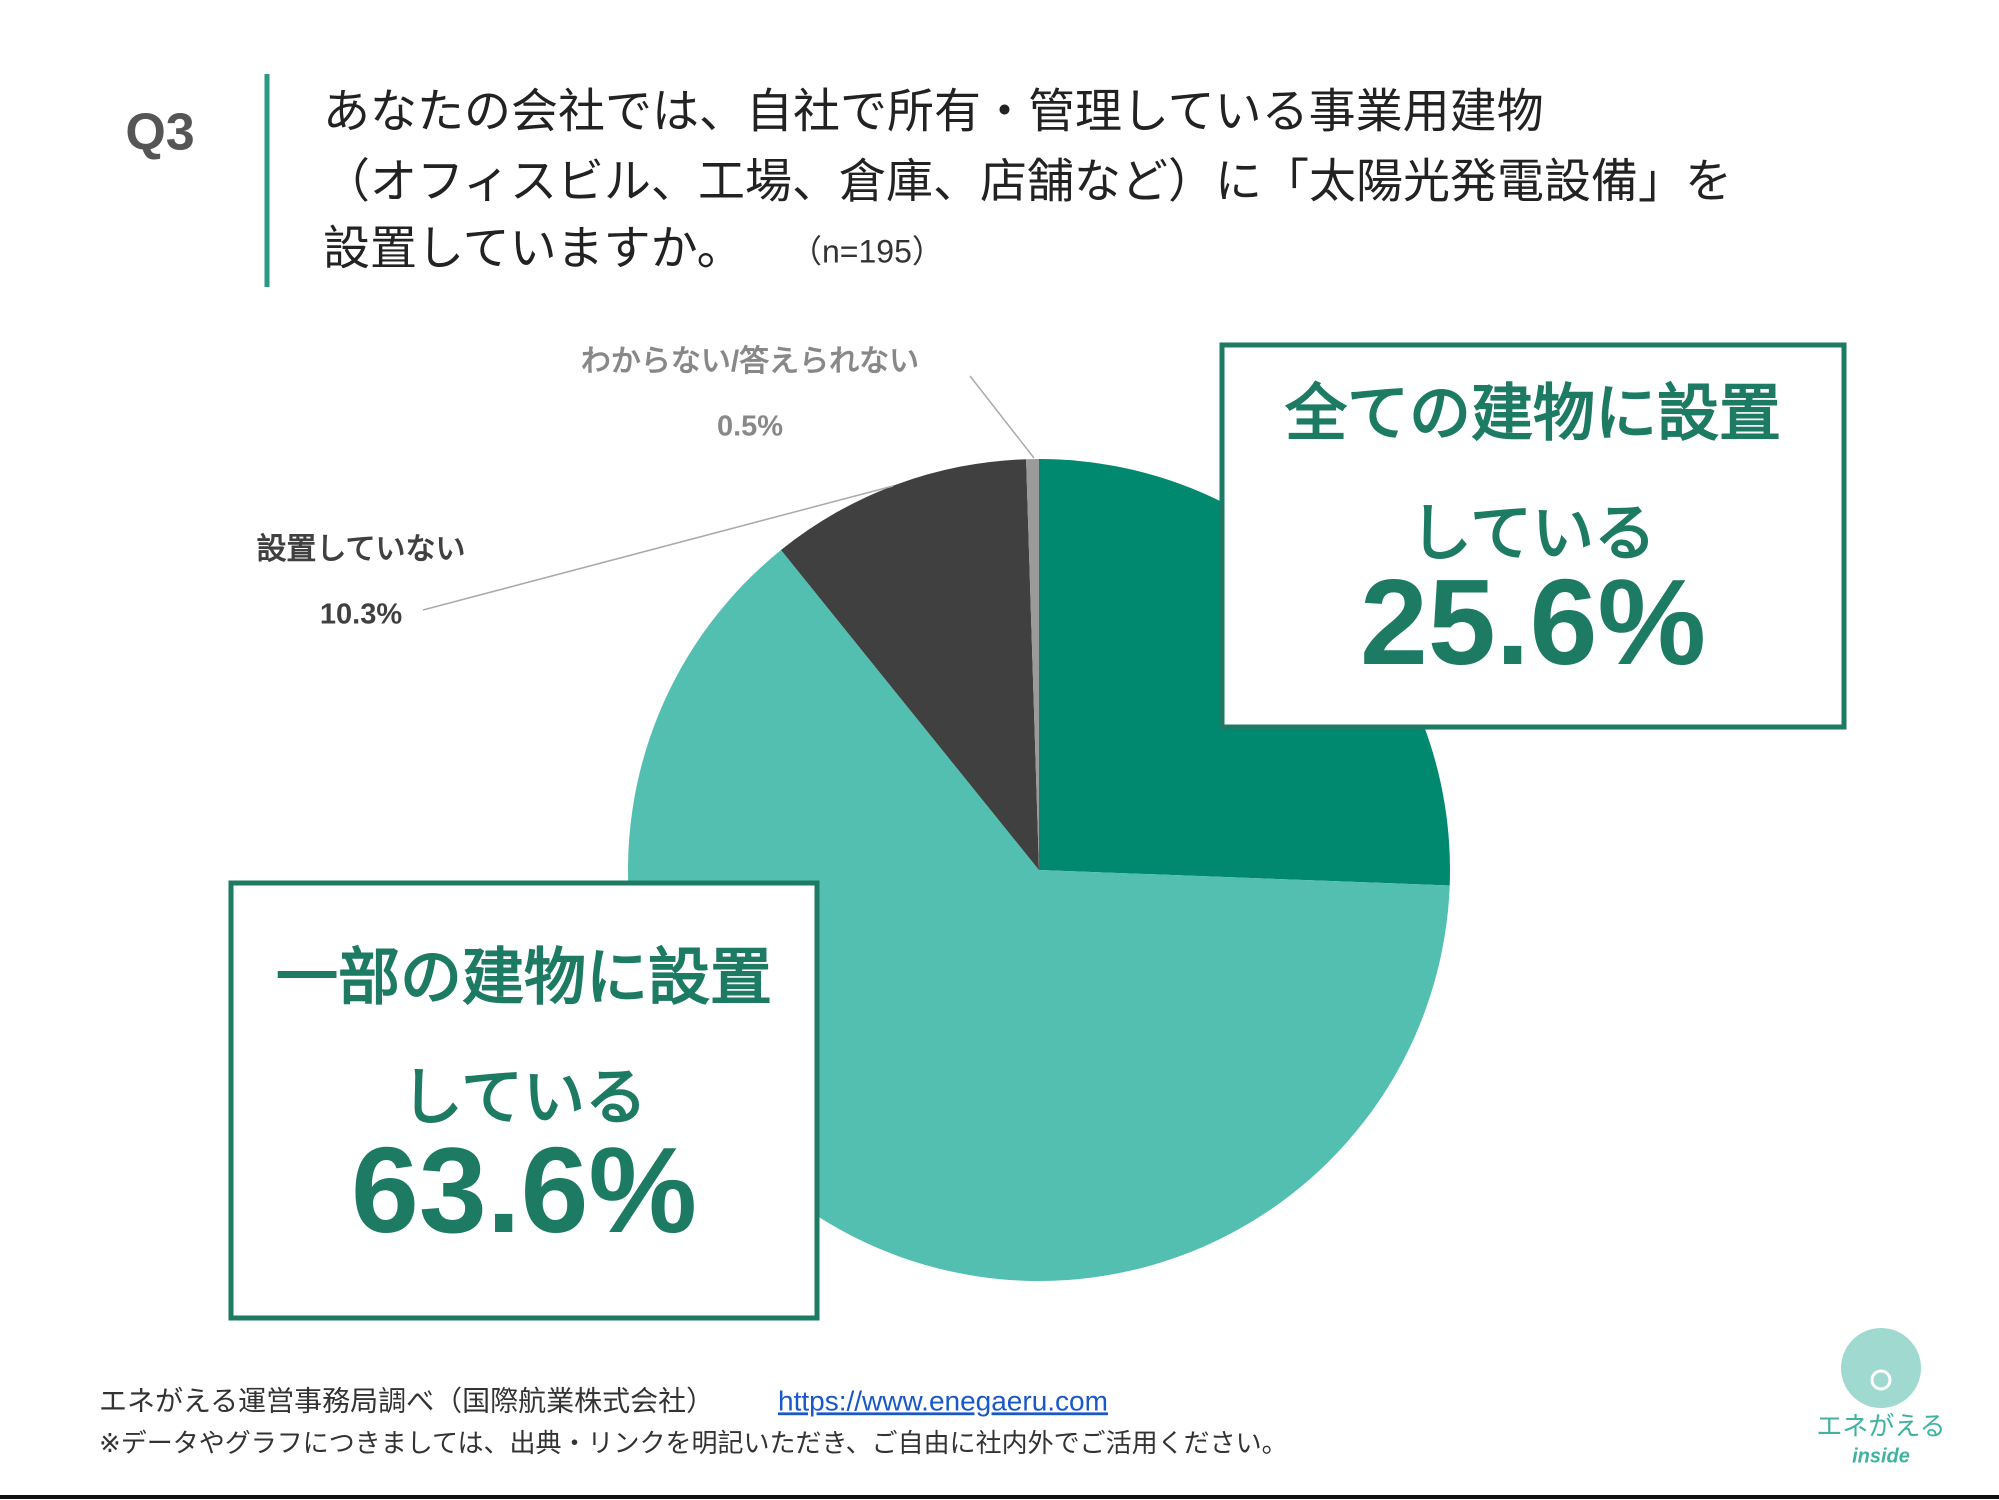 This screenshot has width=1999, height=1500. Describe the element at coordinates (1027, 180) in the screenshot. I see `title-line: （オフィスビル、工場、倉庫、店舗など）に「太陽光発電設備」を` at that location.